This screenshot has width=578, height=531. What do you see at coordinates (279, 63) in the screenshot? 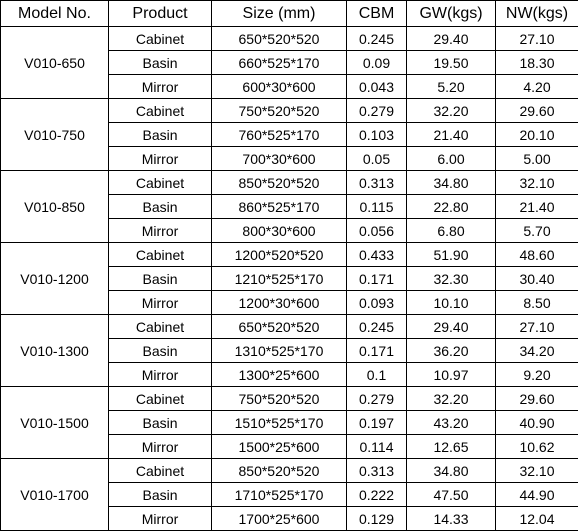
I see `size-cell: 660*525*170` at bounding box center [279, 63].